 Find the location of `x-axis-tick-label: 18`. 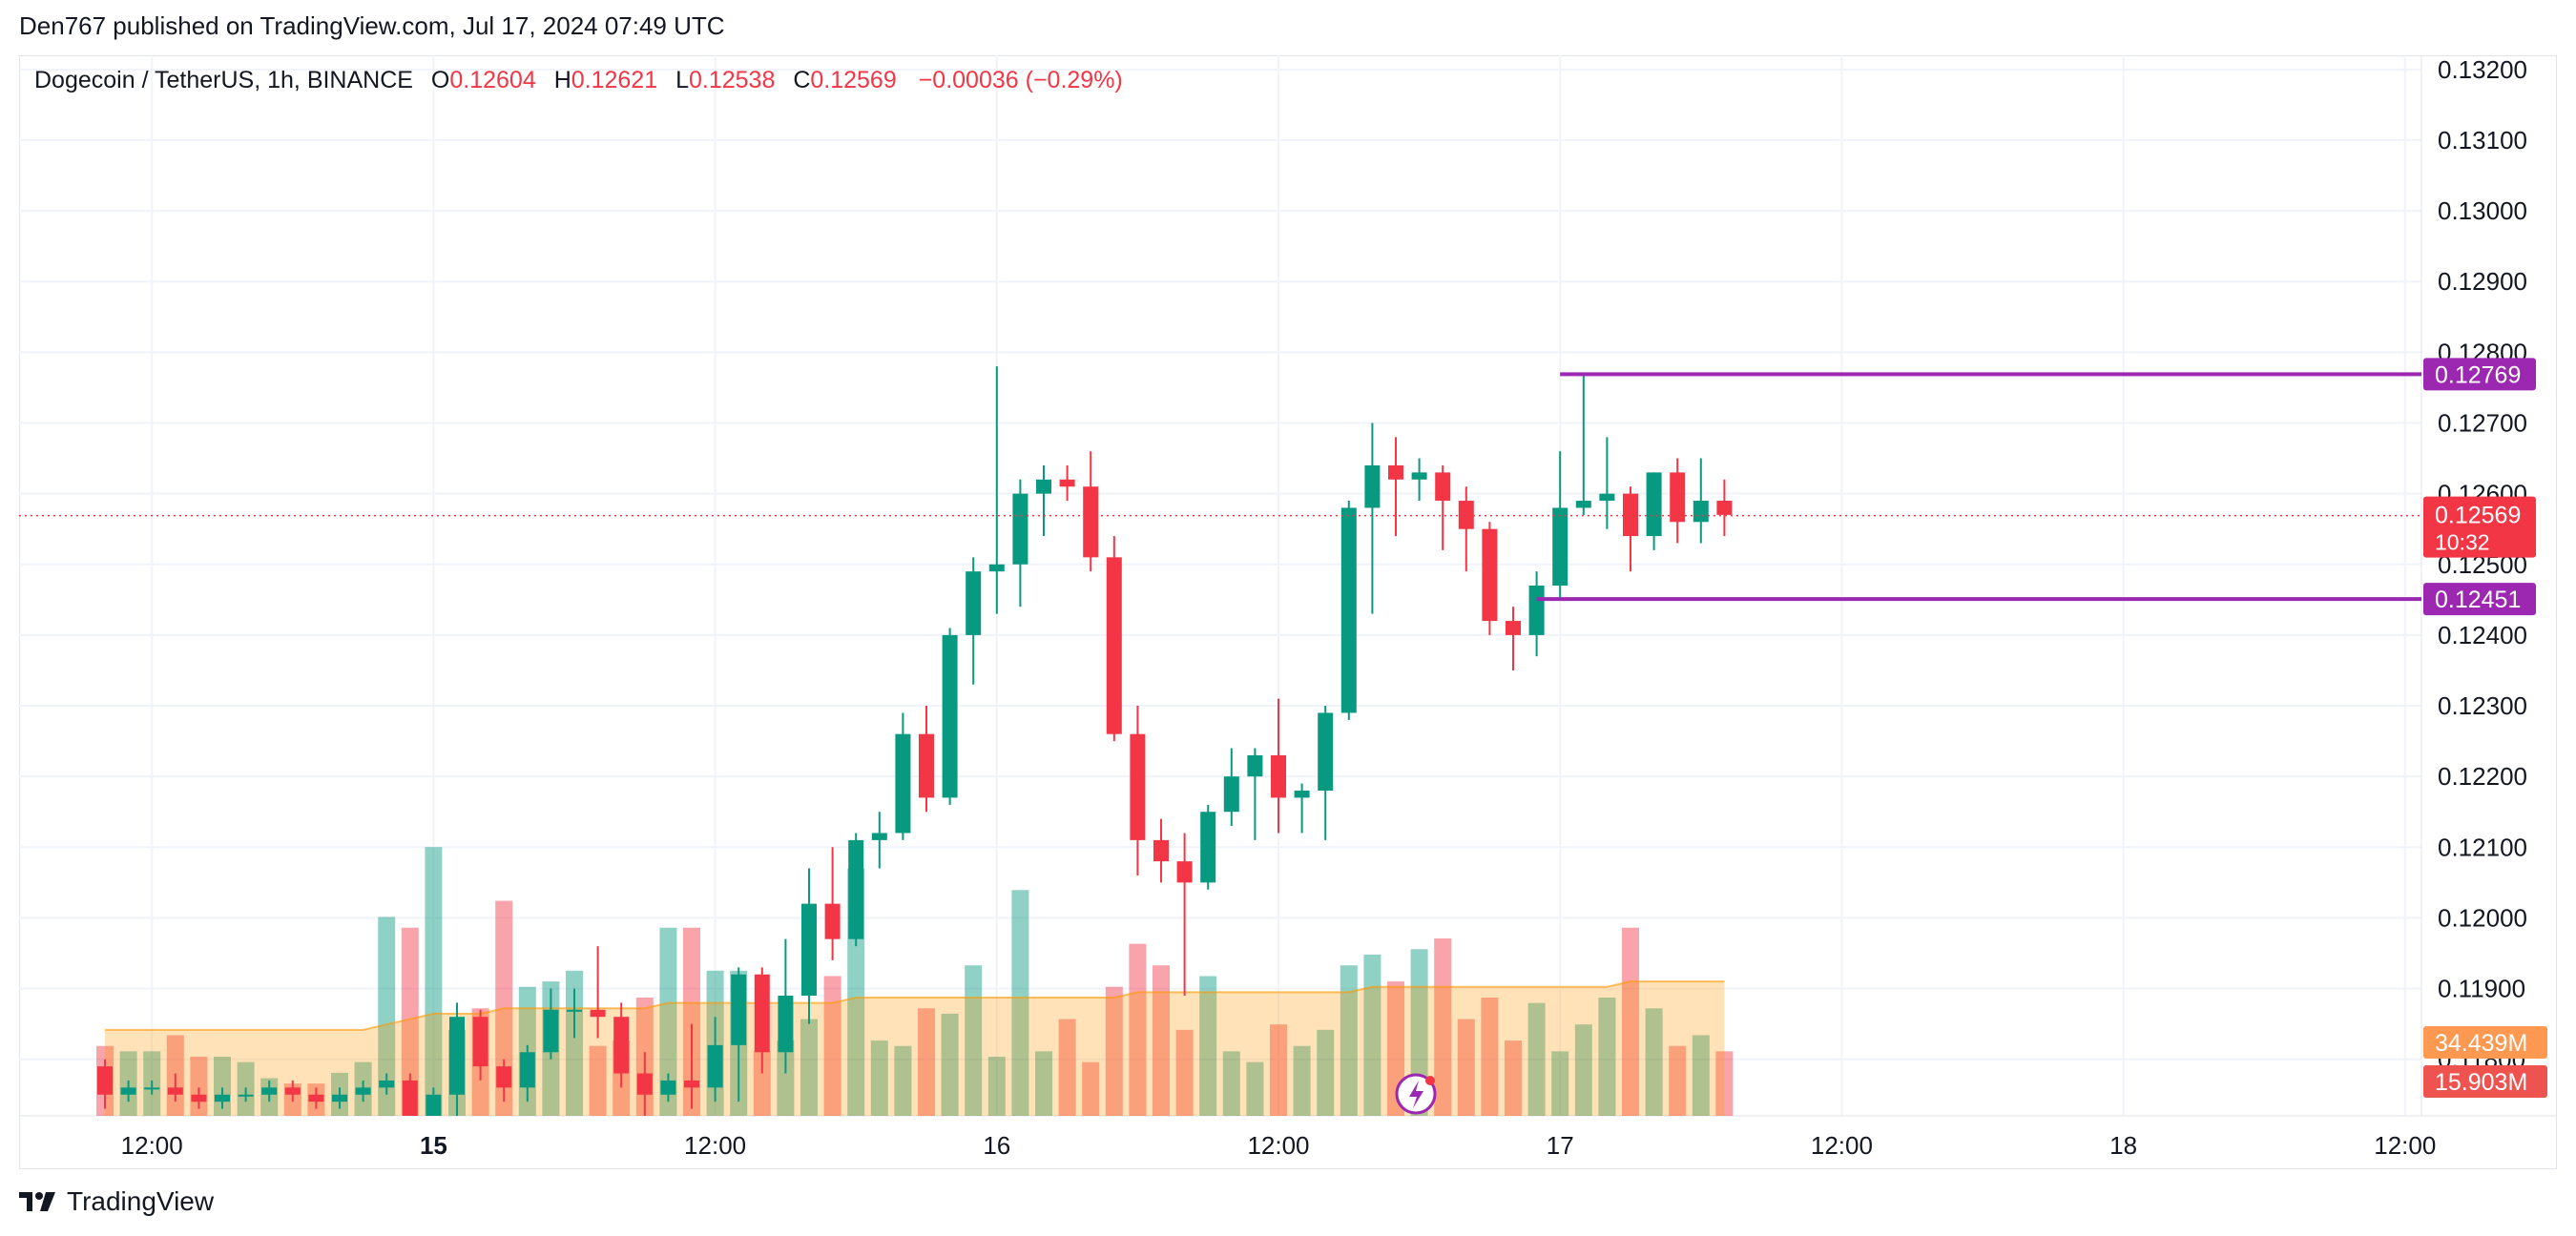

x-axis-tick-label: 18 is located at coordinates (2123, 1145).